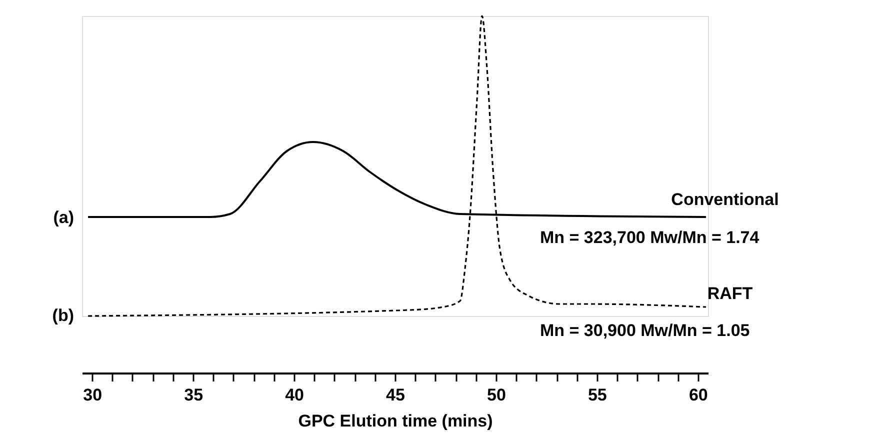 The width and height of the screenshot is (869, 446). Describe the element at coordinates (650, 237) in the screenshot. I see `annotation: Mn = 323,700 Mw/Mn = 1.74` at that location.